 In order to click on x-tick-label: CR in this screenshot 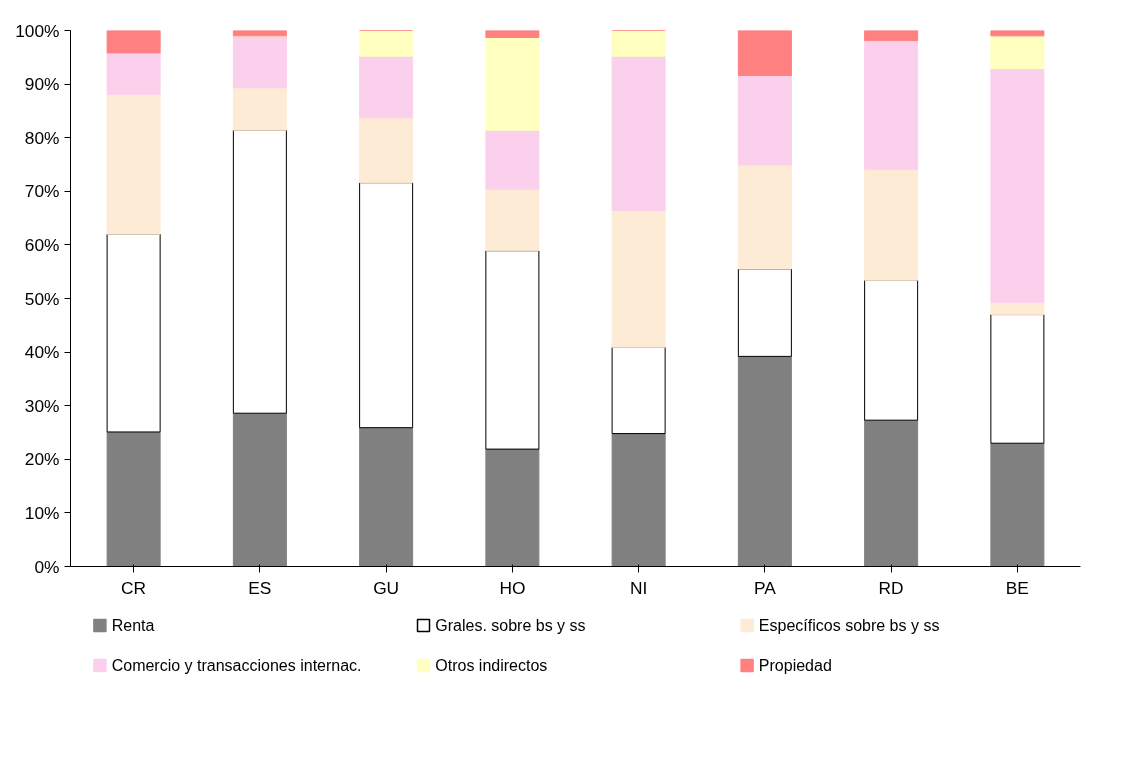, I will do `click(134, 587)`.